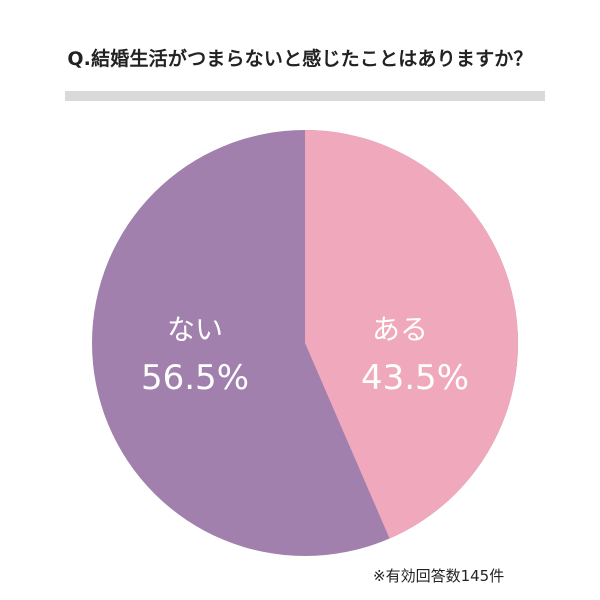 This screenshot has height=600, width=600. I want to click on label-aru-category: ある, so click(399, 329).